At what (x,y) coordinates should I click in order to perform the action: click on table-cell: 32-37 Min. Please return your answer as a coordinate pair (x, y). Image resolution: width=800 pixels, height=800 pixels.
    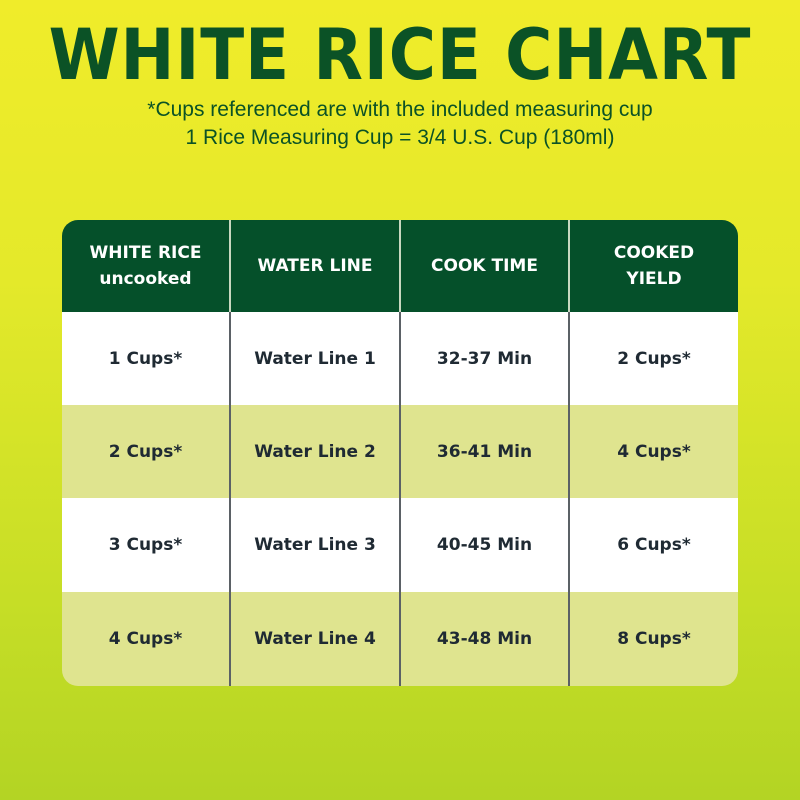
    Looking at the image, I should click on (485, 358).